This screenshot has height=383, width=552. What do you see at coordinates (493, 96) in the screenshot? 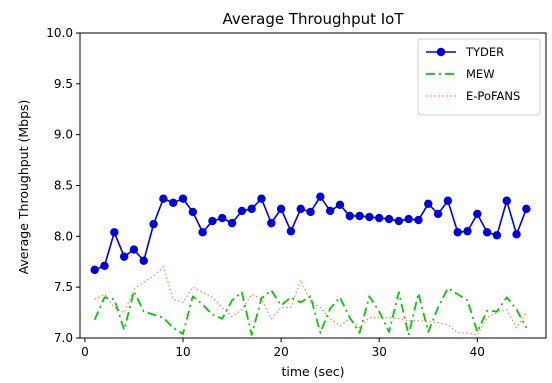
I see `legend-label: E-PoFANS` at bounding box center [493, 96].